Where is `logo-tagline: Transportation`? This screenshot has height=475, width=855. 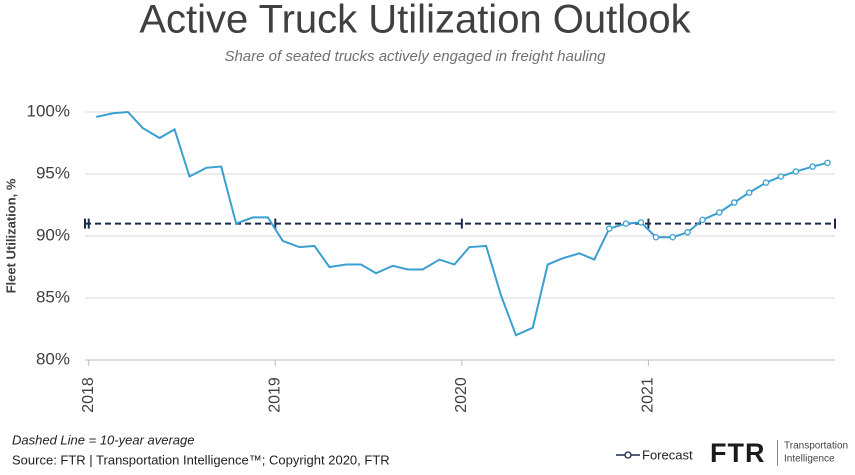 logo-tagline: Transportation is located at coordinates (816, 446).